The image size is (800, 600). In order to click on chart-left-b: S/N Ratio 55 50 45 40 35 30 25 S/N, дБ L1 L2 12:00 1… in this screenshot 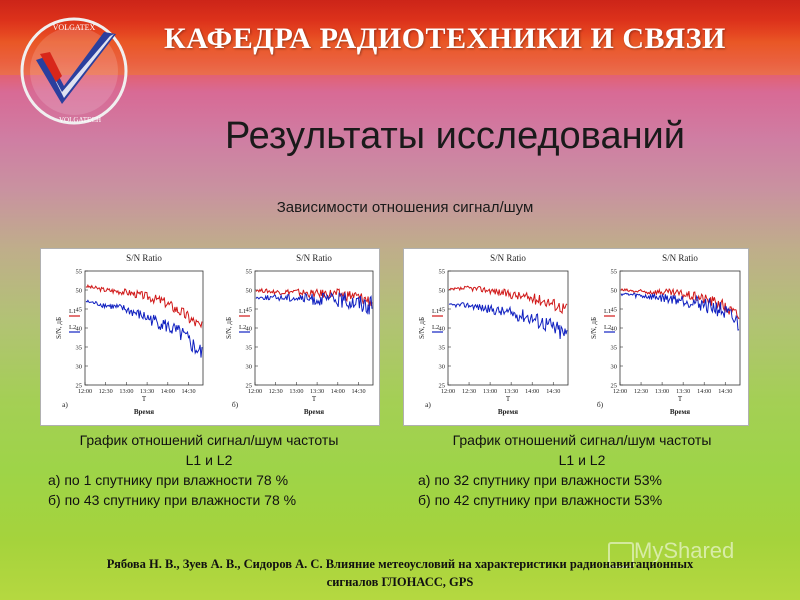, I will do `click(299, 334)`.